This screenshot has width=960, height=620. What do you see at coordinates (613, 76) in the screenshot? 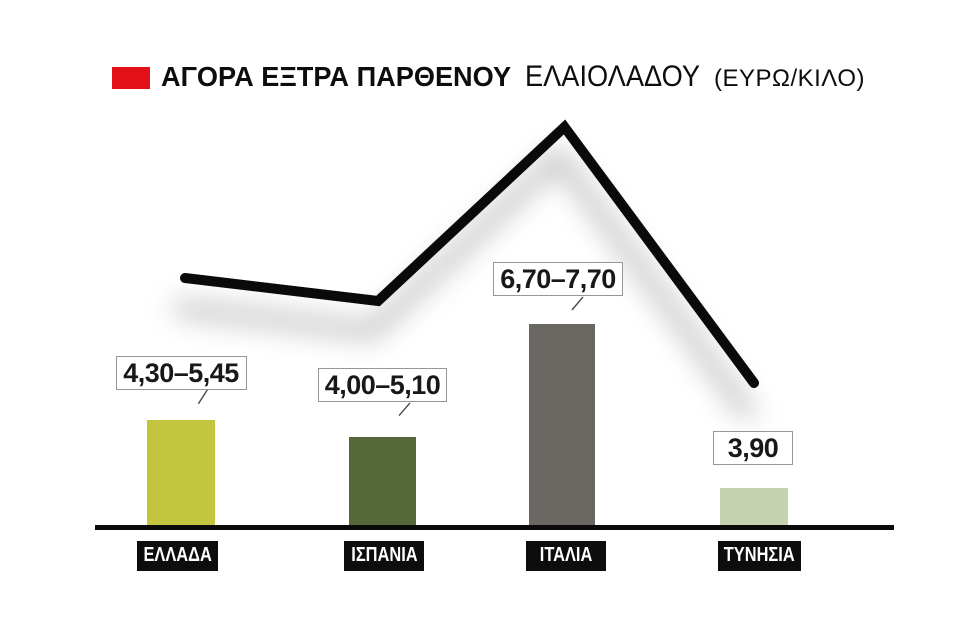
I see `chart-title-light: ΕΛΑΙΟΛΑΔΟΥ` at bounding box center [613, 76].